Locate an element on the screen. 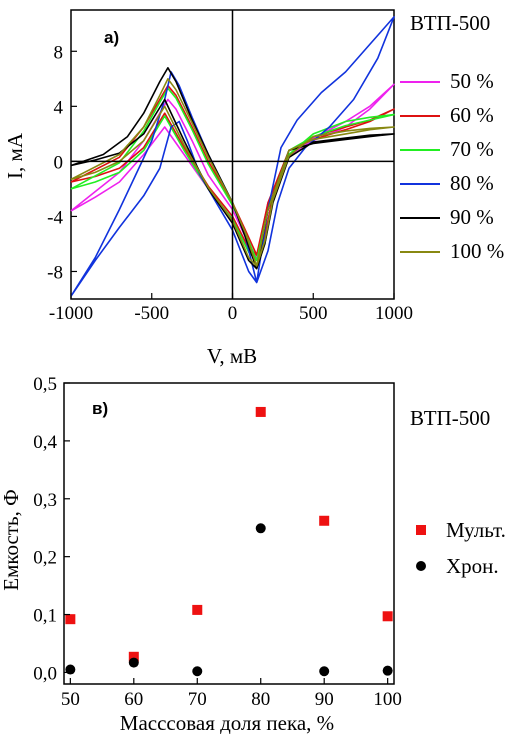 Image resolution: width=531 pixels, height=740 pixels. panel-a-y-tick-label: -4 is located at coordinates (55, 217).